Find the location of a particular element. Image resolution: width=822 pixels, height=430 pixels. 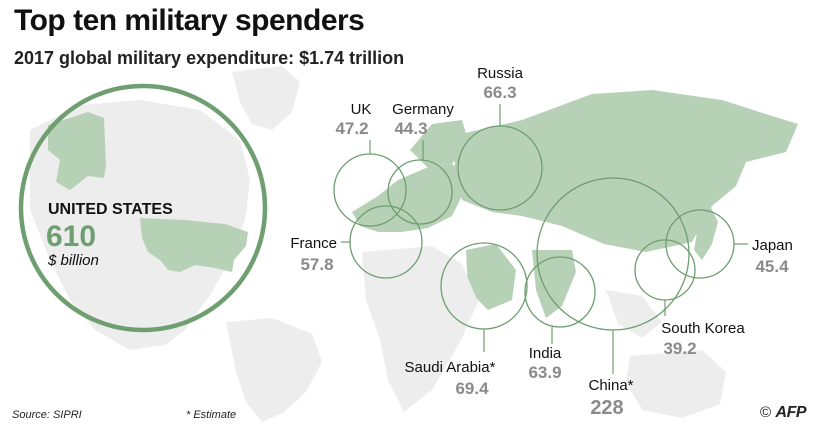

label-germany-name: Germany is located at coordinates (423, 109).